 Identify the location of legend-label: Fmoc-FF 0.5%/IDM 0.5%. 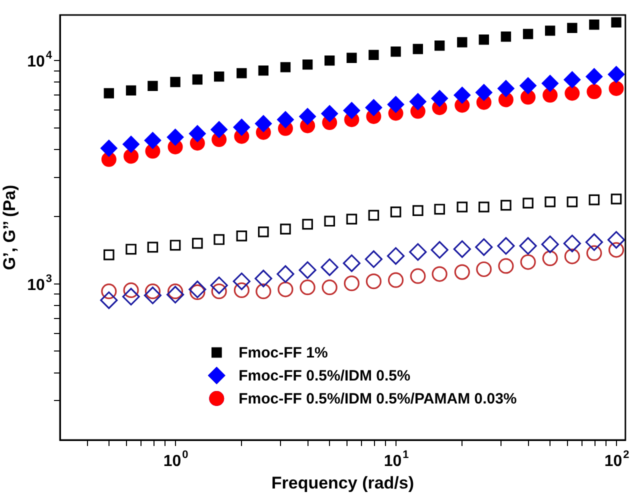
(324, 376).